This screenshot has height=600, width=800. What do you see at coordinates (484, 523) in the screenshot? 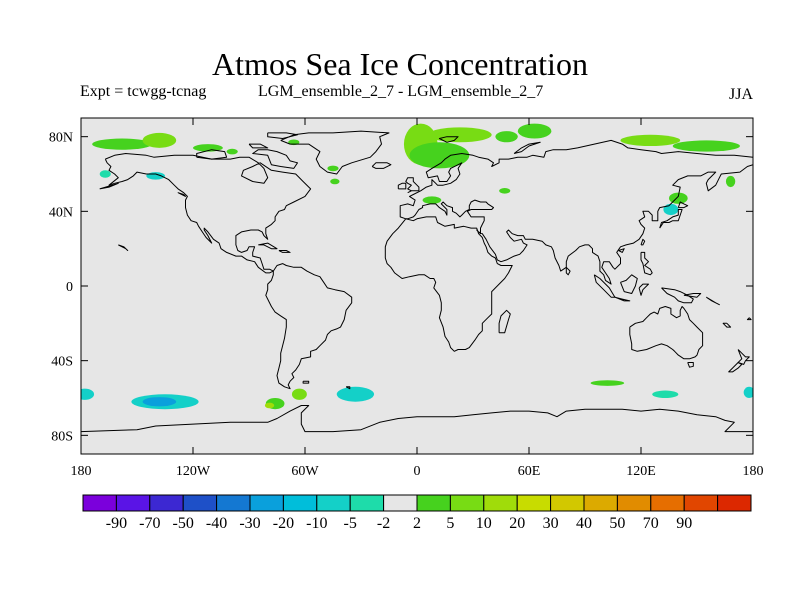
I see `colorbar-label: 10` at bounding box center [484, 523].